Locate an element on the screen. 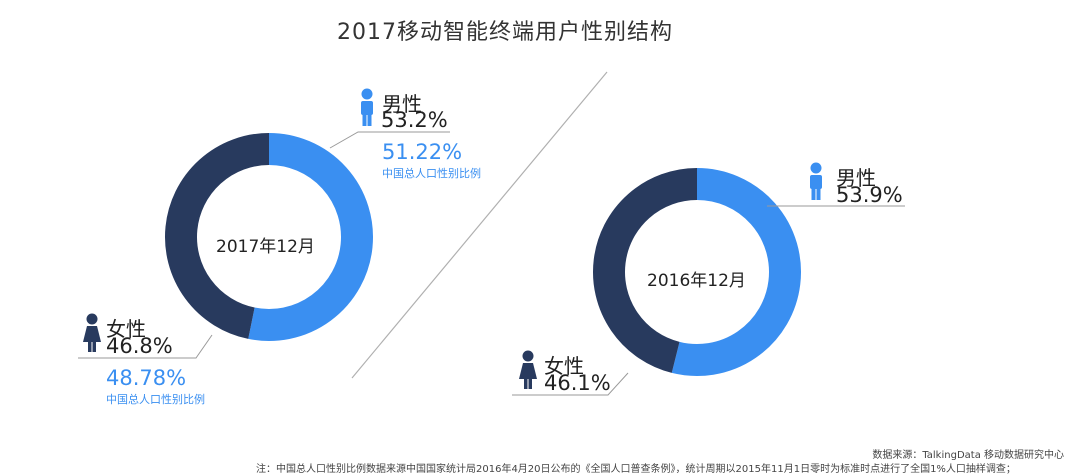 Image resolution: width=1080 pixels, height=475 pixels. donut-2017 is located at coordinates (269, 237).